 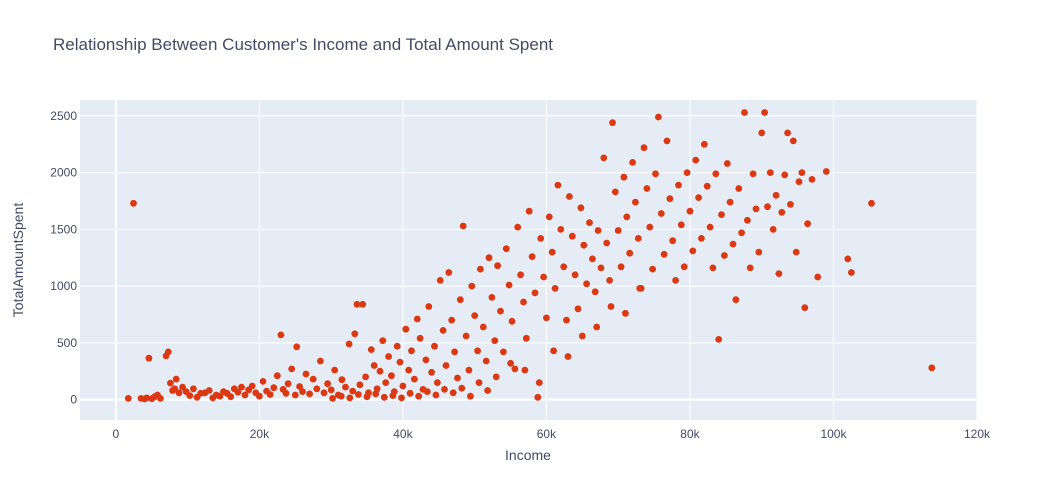 What do you see at coordinates (528, 455) in the screenshot?
I see `x-axis-label: Income` at bounding box center [528, 455].